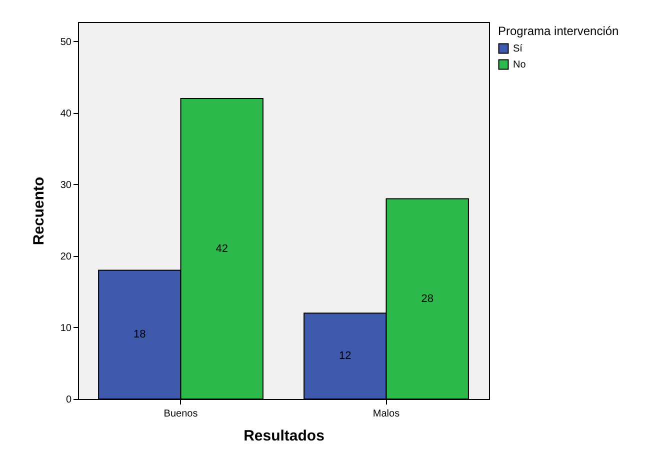  I want to click on data-label: 18, so click(140, 334).